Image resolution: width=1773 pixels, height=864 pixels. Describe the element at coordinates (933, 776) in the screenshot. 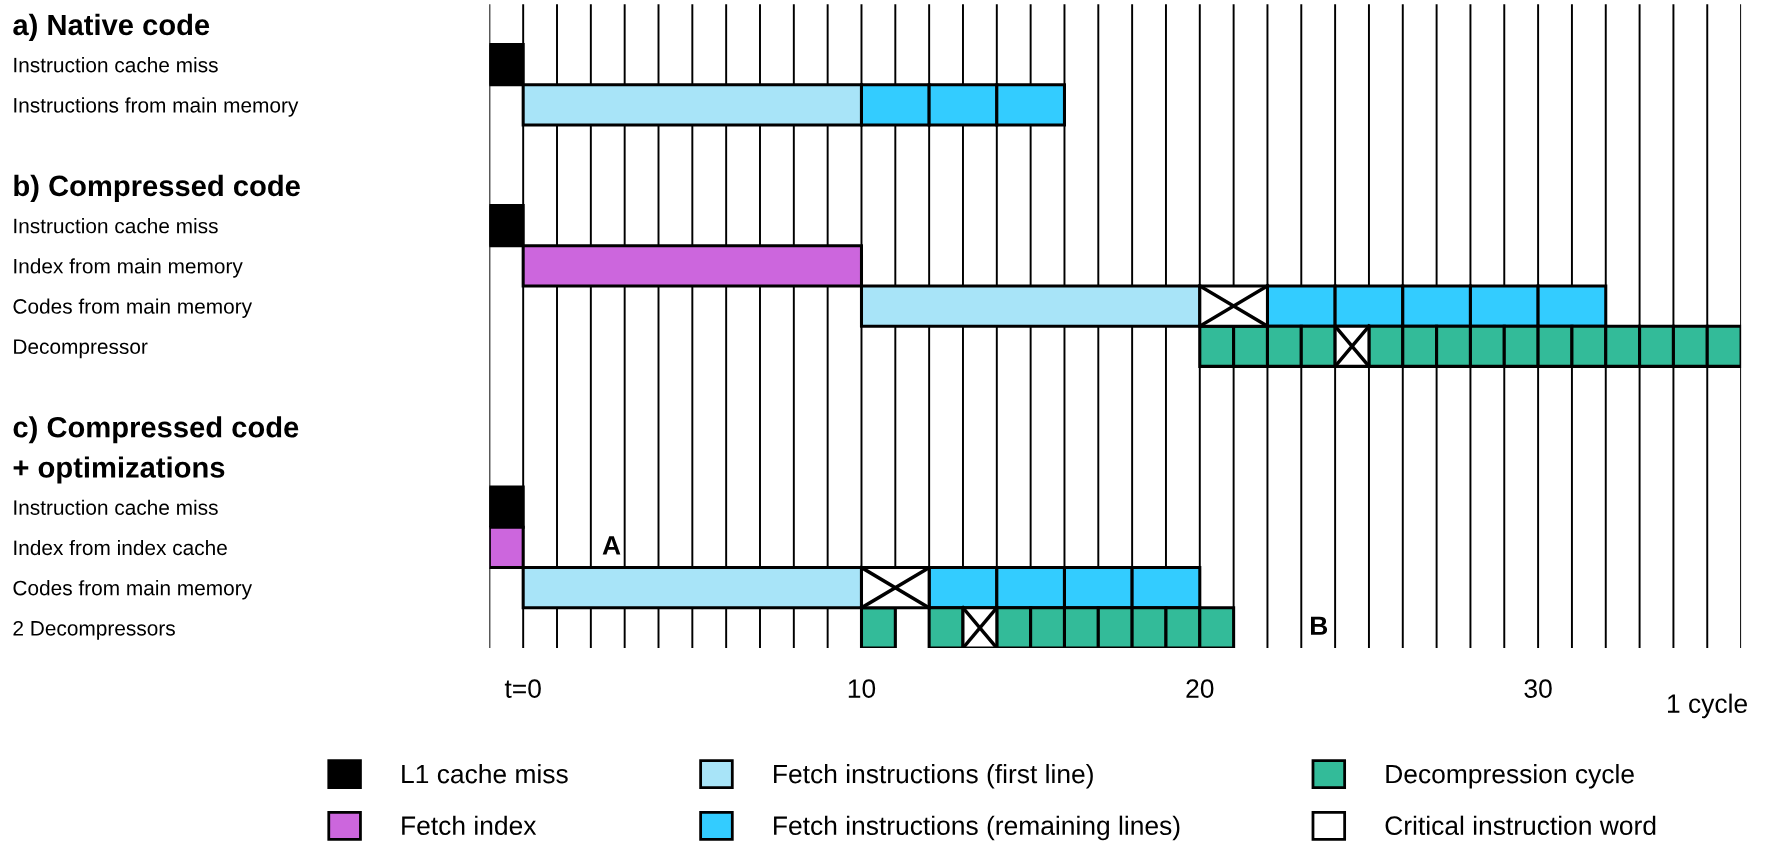

I see `legend-label: Fetch instructions (first line)` at that location.